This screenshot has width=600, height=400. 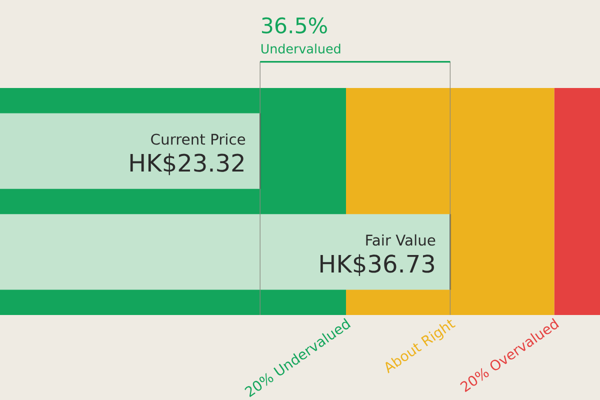 What do you see at coordinates (300, 49) in the screenshot?
I see `text: Undervalued` at bounding box center [300, 49].